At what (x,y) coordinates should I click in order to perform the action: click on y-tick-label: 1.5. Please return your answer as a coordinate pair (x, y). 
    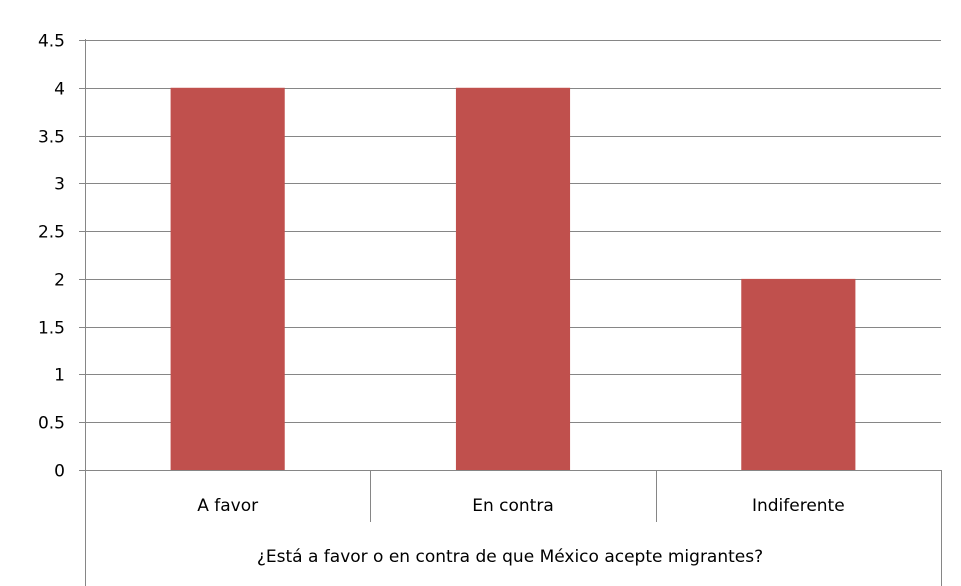
    Looking at the image, I should click on (51, 329).